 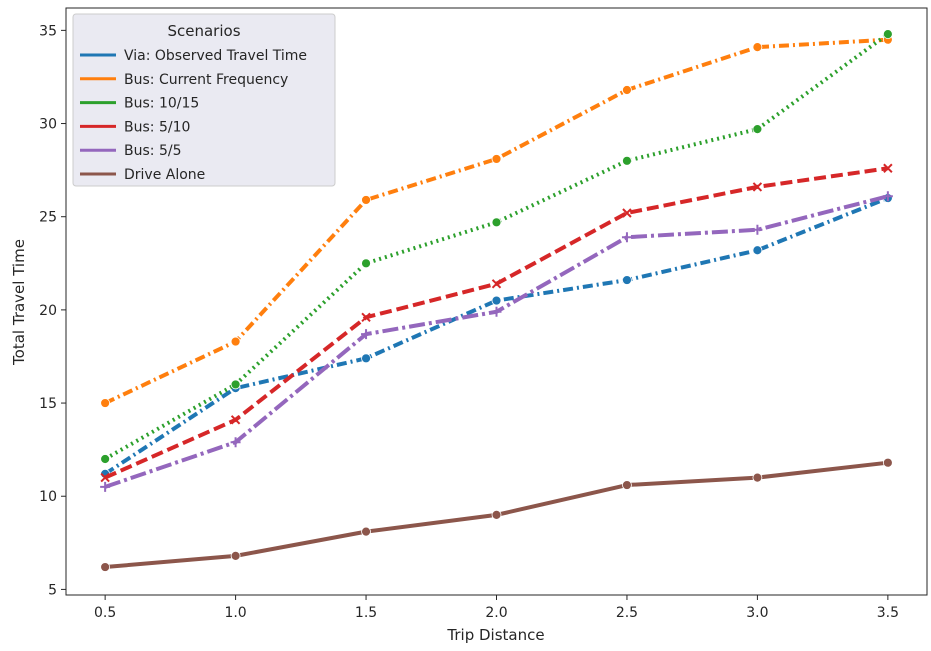 I want to click on x-tick-label: 1.0, so click(x=235, y=613).